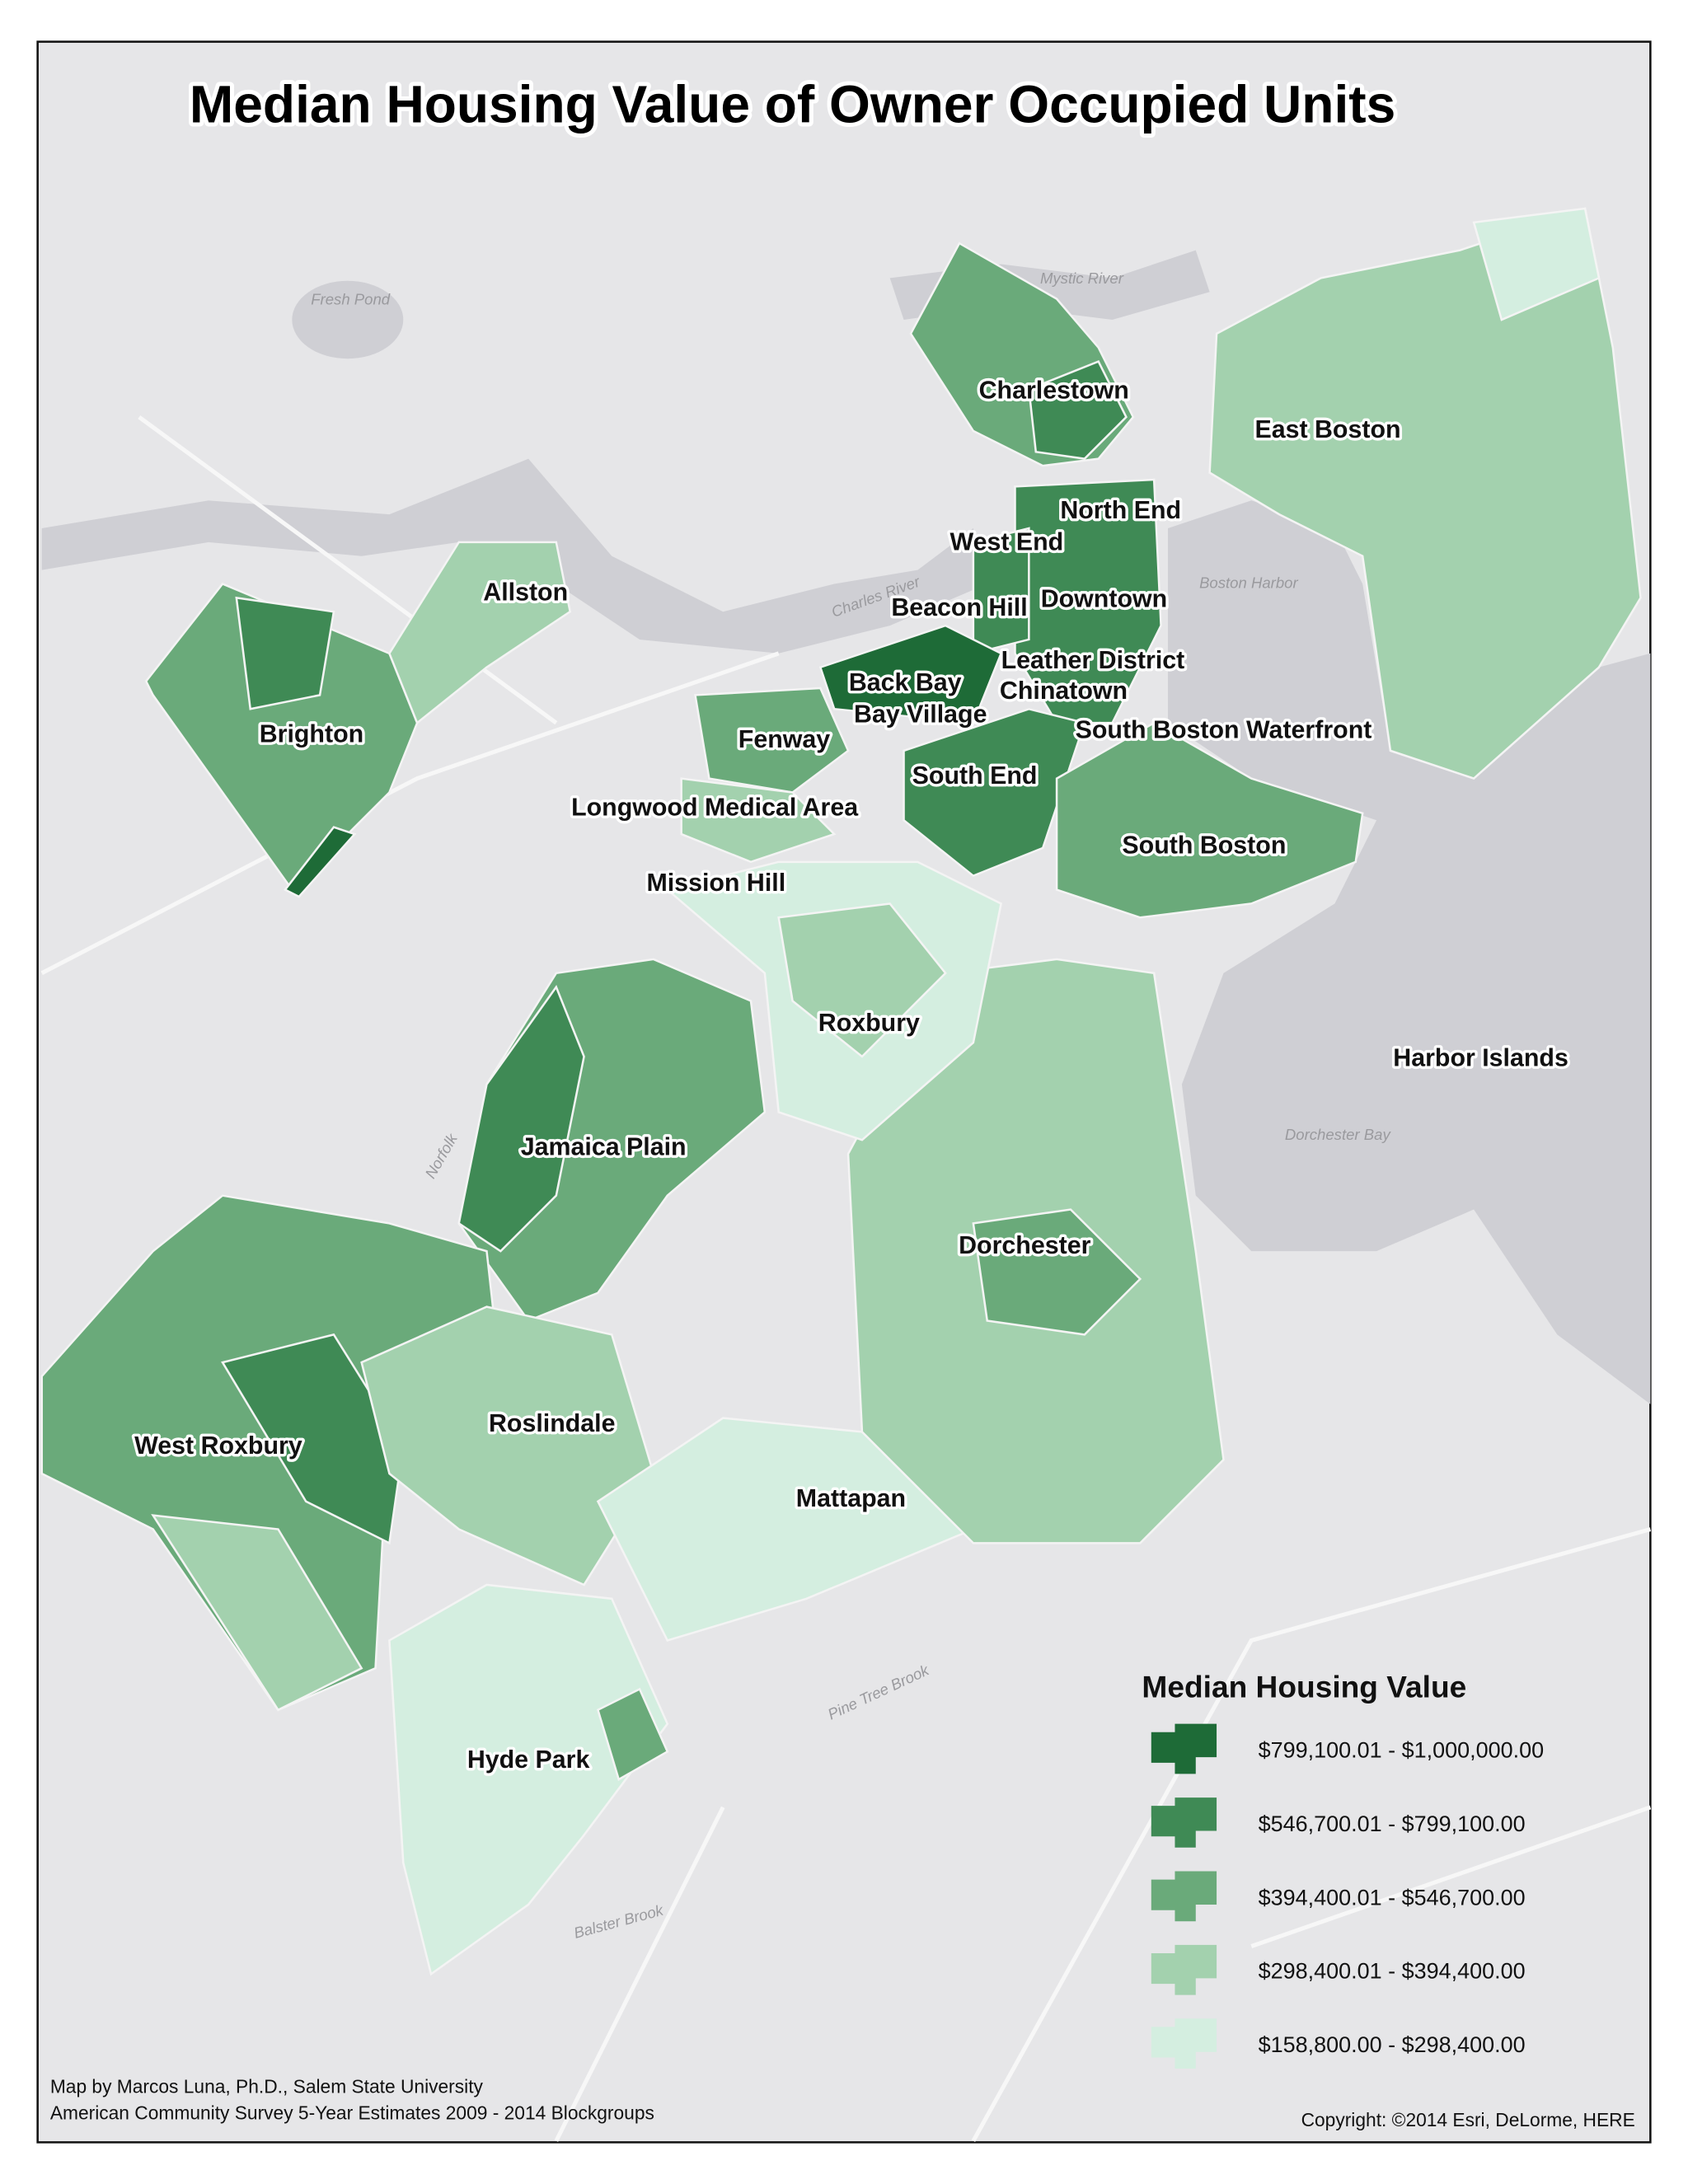 Image resolution: width=1688 pixels, height=2184 pixels. What do you see at coordinates (1410, 952) in the screenshot?
I see `harbor-water` at bounding box center [1410, 952].